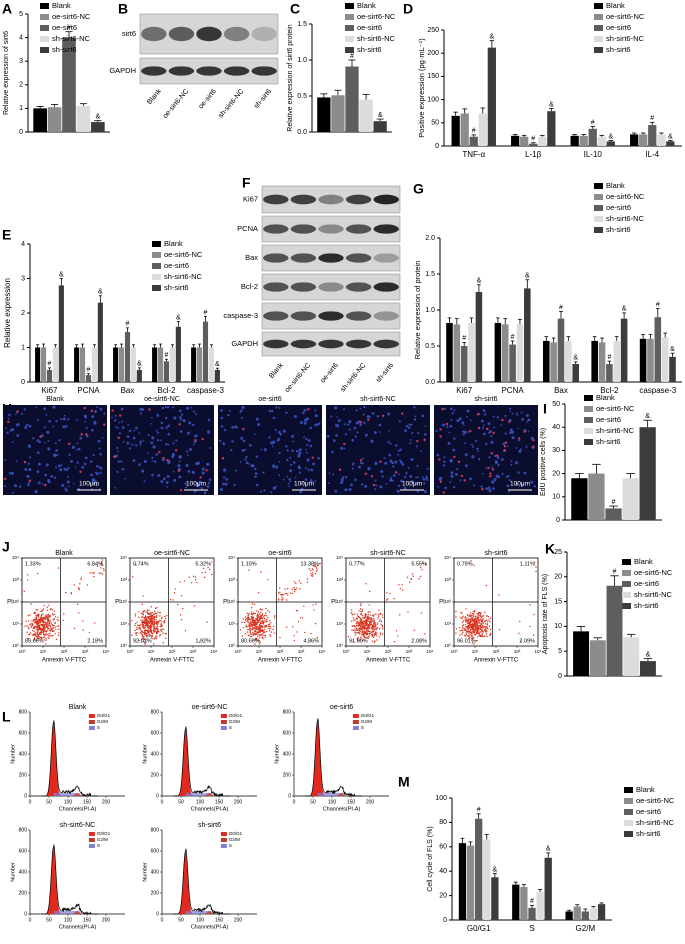 The height and width of the screenshot is (944, 685). I want to click on y-tick-label: 60, so click(443, 847).